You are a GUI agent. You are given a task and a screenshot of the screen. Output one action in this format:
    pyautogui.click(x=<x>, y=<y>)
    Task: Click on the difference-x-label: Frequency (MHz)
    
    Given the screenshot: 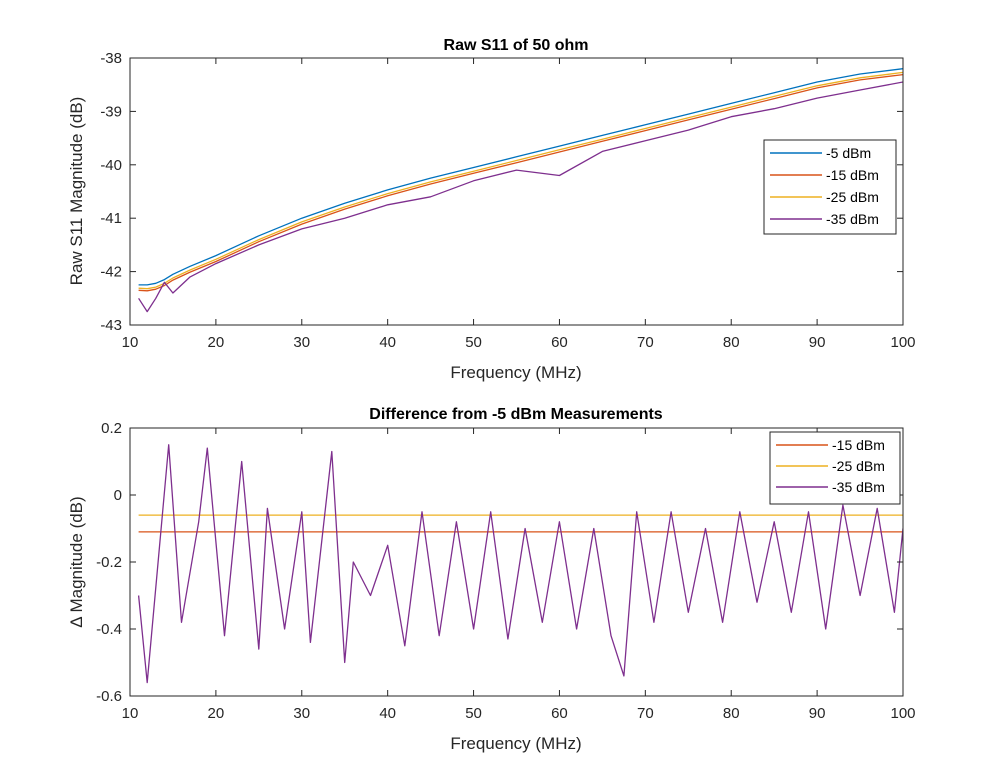 What is the action you would take?
    pyautogui.click(x=515, y=743)
    